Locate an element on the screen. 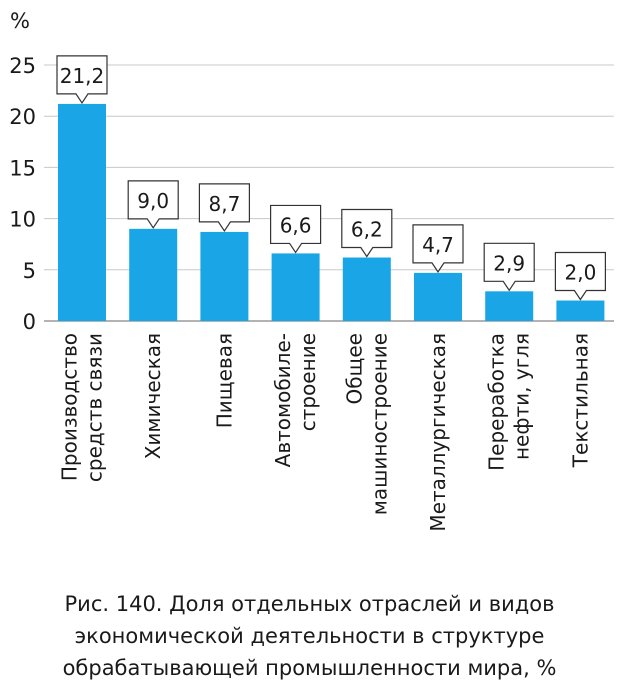 This screenshot has height=689, width=619. x-tick-label: Автомобиле-строение is located at coordinates (295, 400).